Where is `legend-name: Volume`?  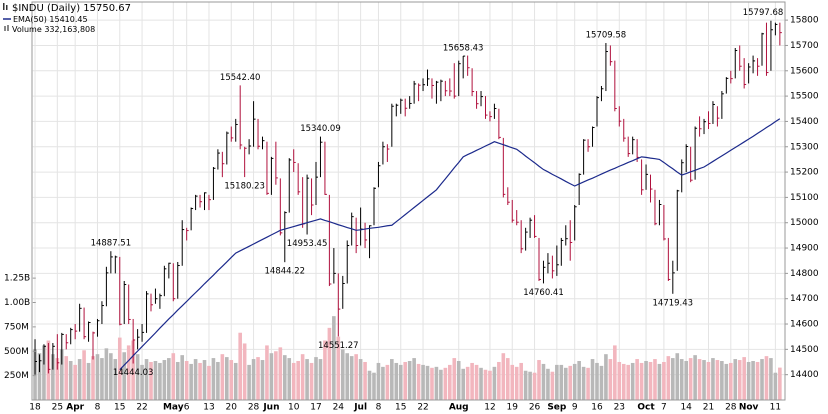
legend-name: Volume is located at coordinates (27, 29).